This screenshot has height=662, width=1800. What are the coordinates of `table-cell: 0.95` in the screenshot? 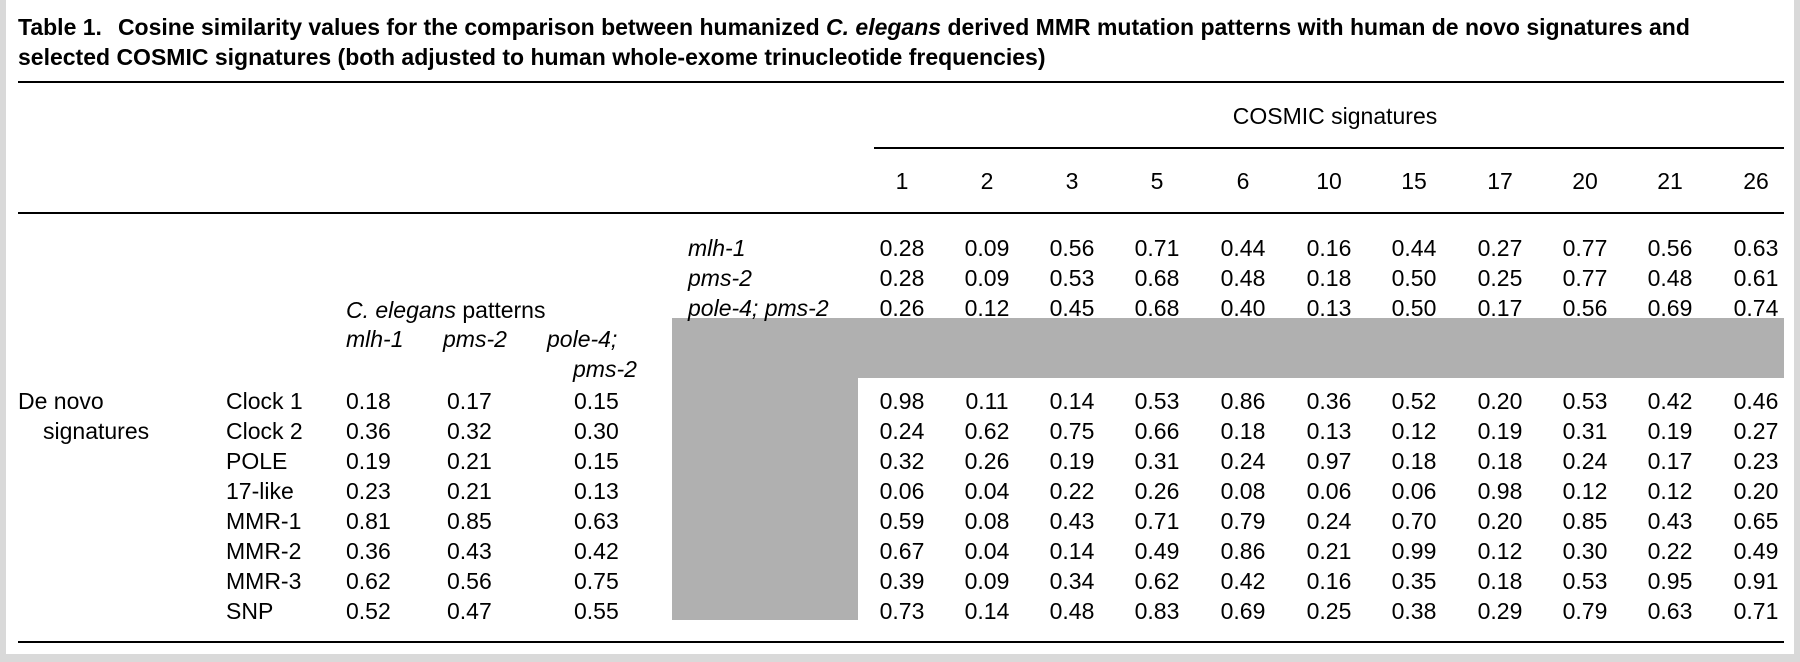 It's located at (1670, 581).